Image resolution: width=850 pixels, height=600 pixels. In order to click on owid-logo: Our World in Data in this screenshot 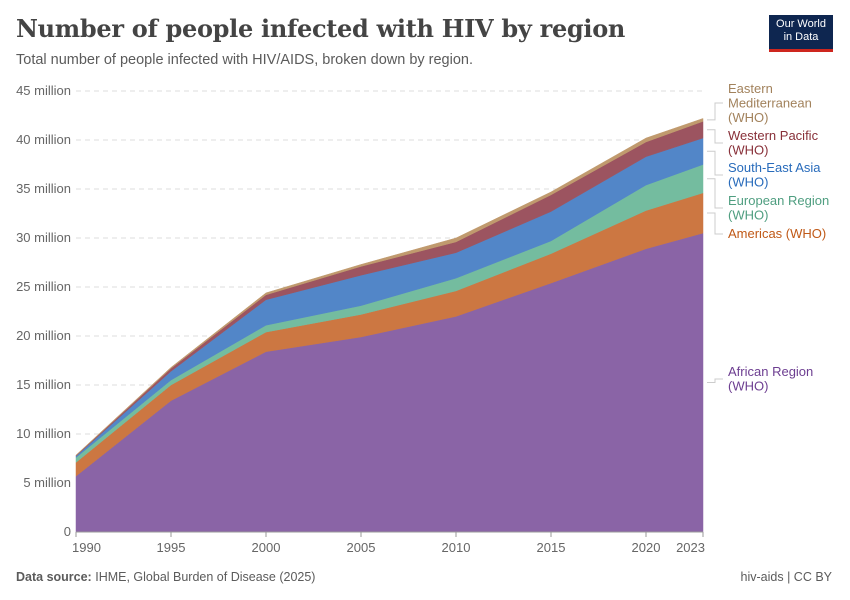, I will do `click(801, 33)`.